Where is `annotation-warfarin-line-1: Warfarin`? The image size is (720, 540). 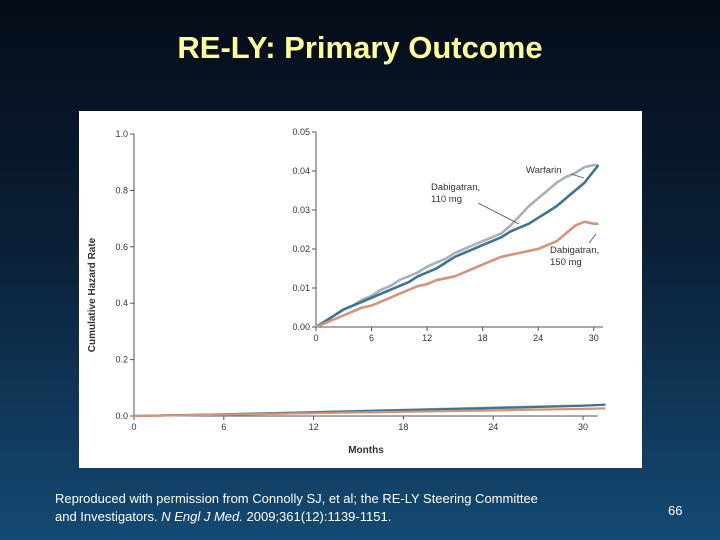 annotation-warfarin-line-1: Warfarin is located at coordinates (544, 170).